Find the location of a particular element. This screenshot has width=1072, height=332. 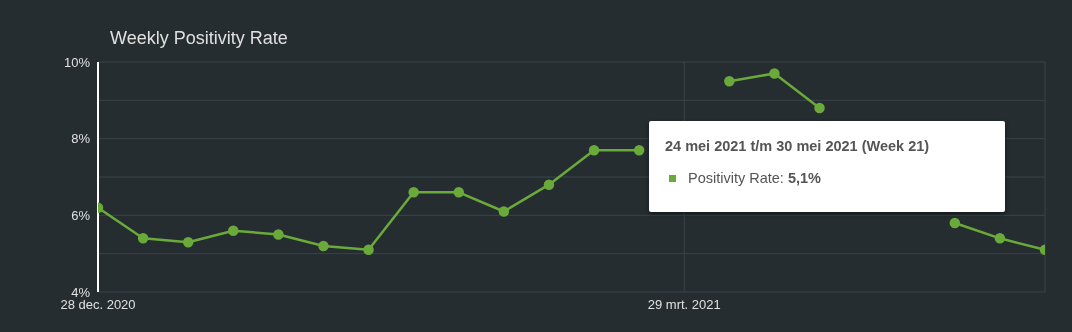

annotation: 24 mei 2021 t/m 30 mei 2021 (Week 21) is located at coordinates (798, 146).